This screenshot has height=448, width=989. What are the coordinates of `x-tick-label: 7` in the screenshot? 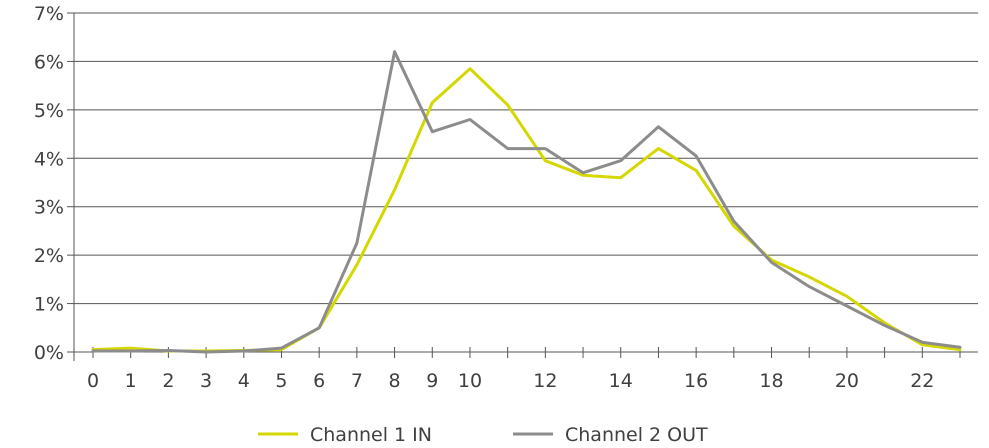 It's located at (357, 381).